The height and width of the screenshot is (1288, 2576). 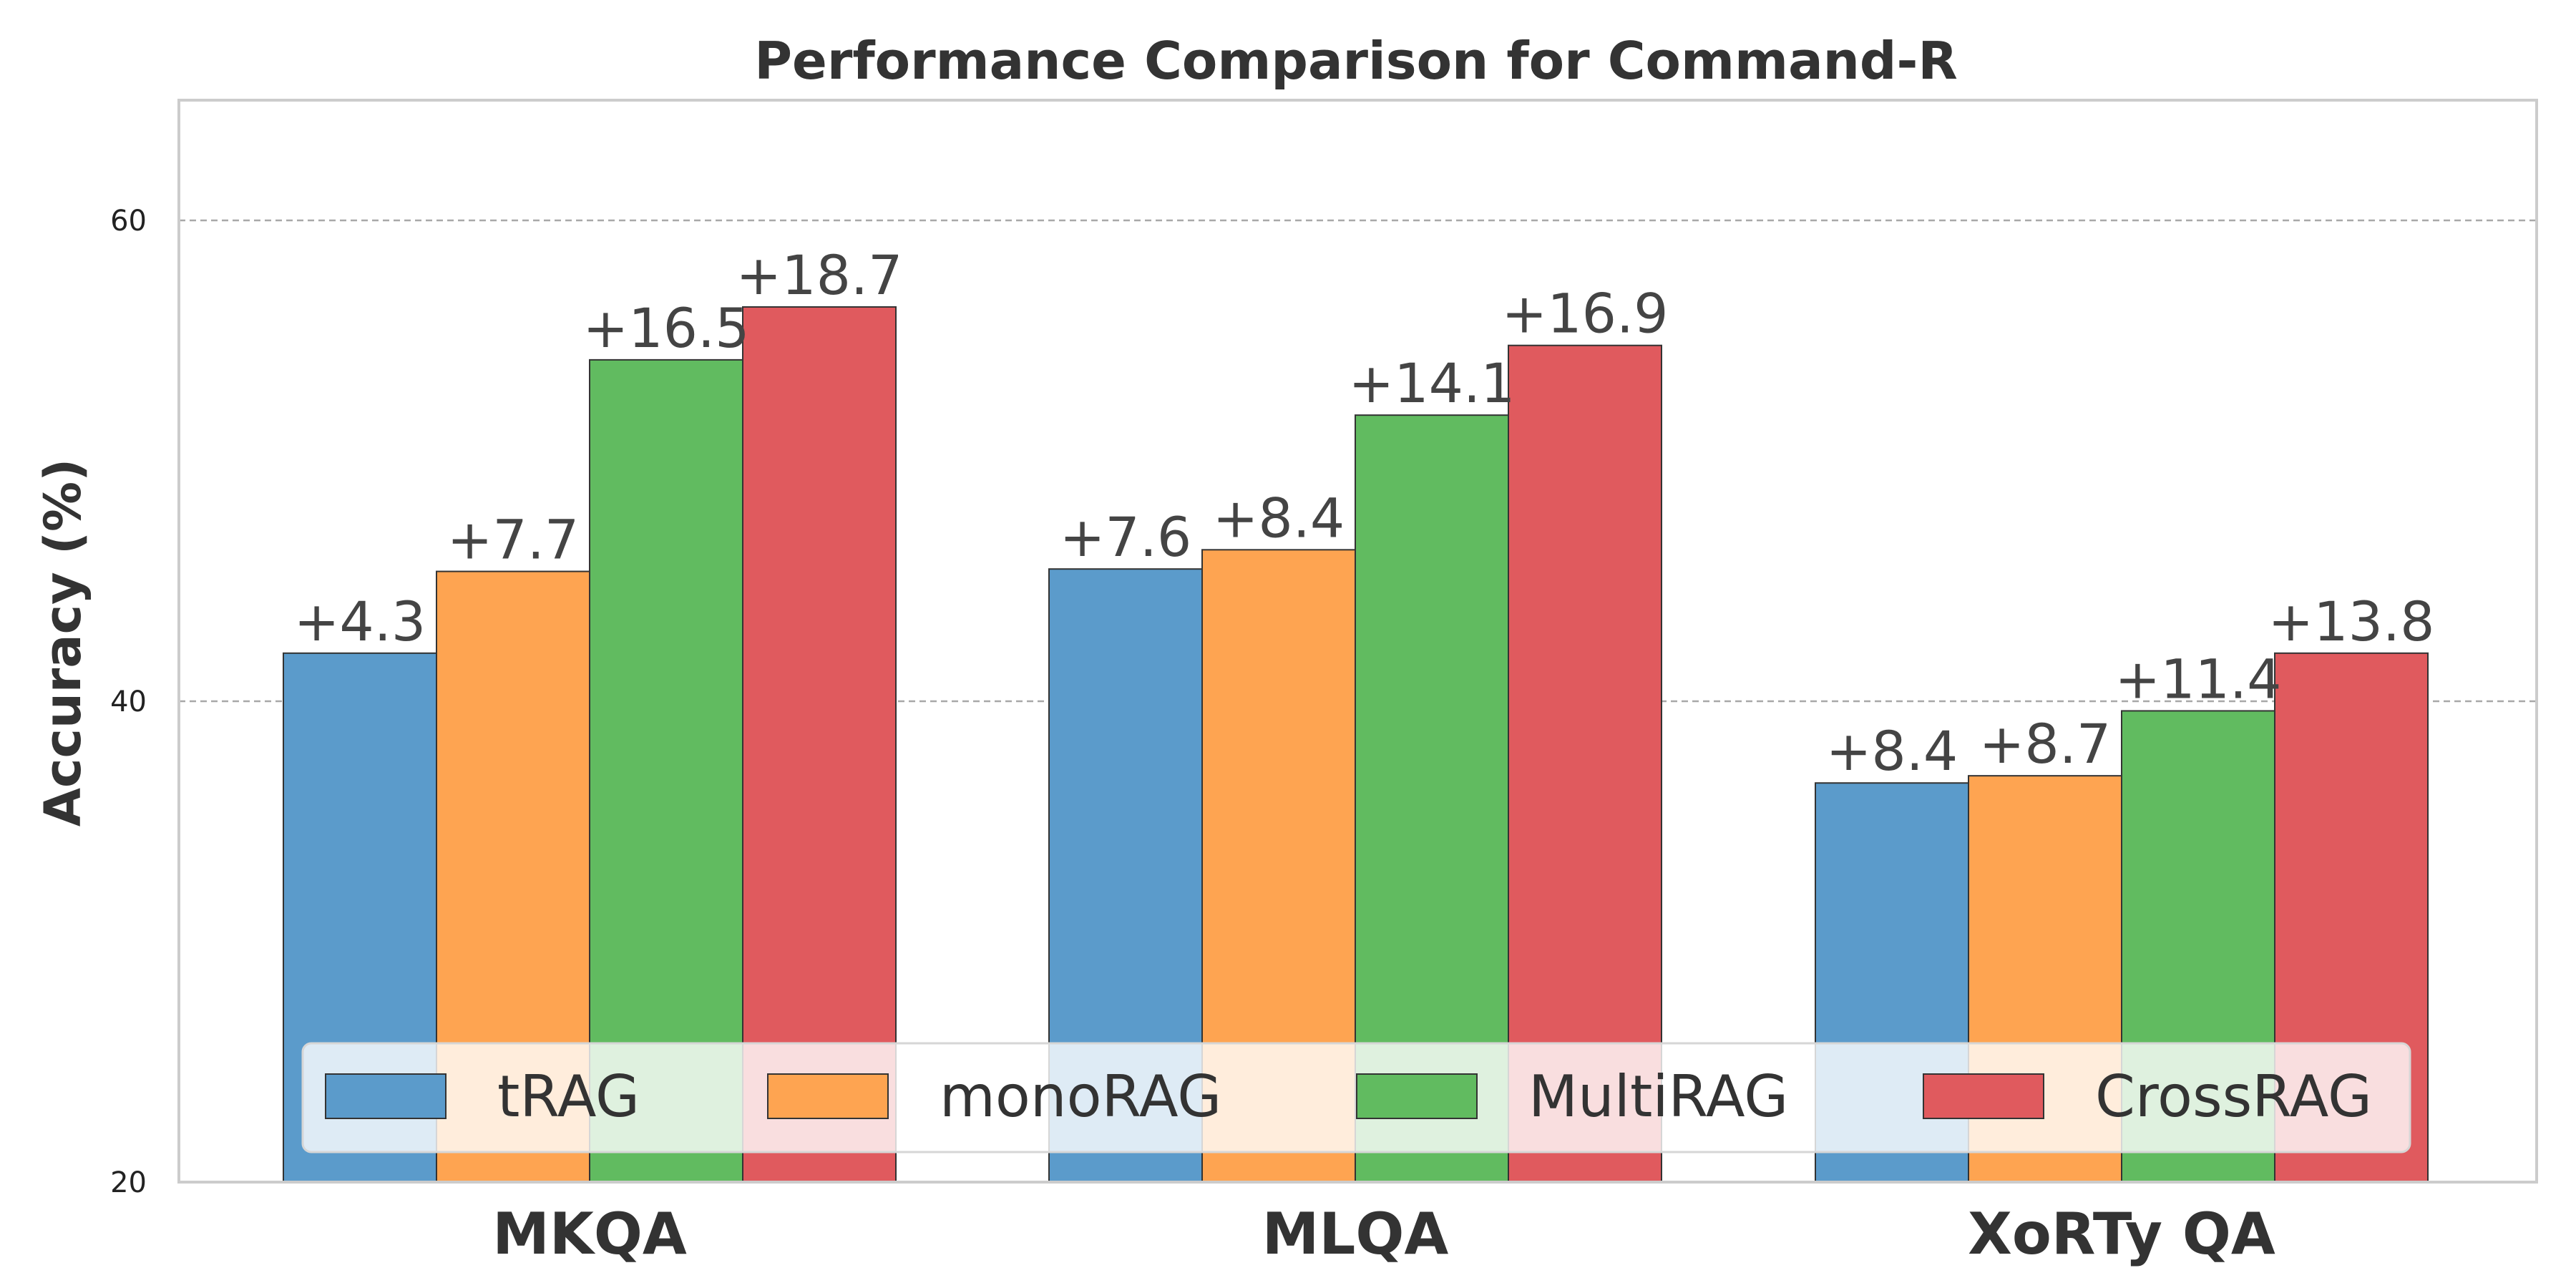 What do you see at coordinates (2045, 744) in the screenshot?
I see `data-label: +8.7` at bounding box center [2045, 744].